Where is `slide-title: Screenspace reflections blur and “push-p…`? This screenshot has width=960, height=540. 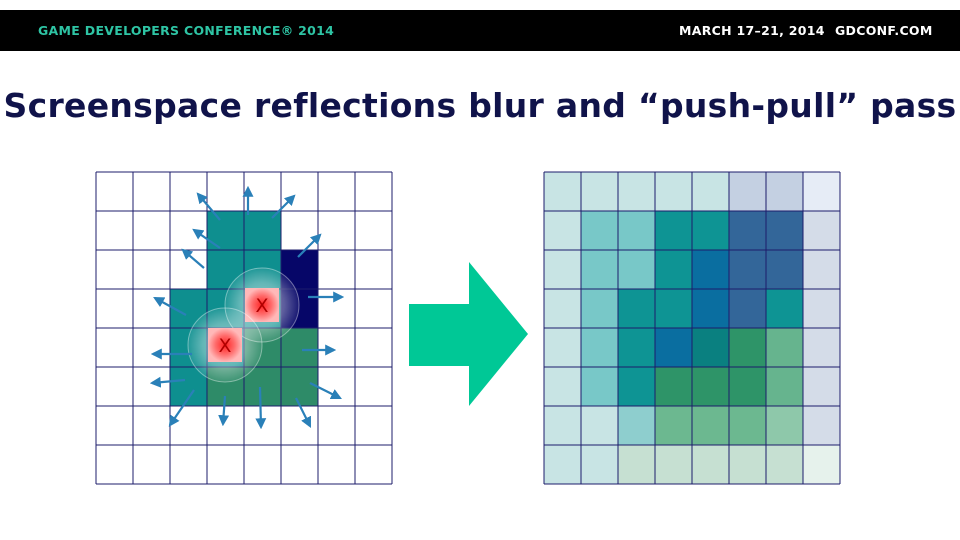 slide-title: Screenspace reflections blur and “push-p… is located at coordinates (480, 105).